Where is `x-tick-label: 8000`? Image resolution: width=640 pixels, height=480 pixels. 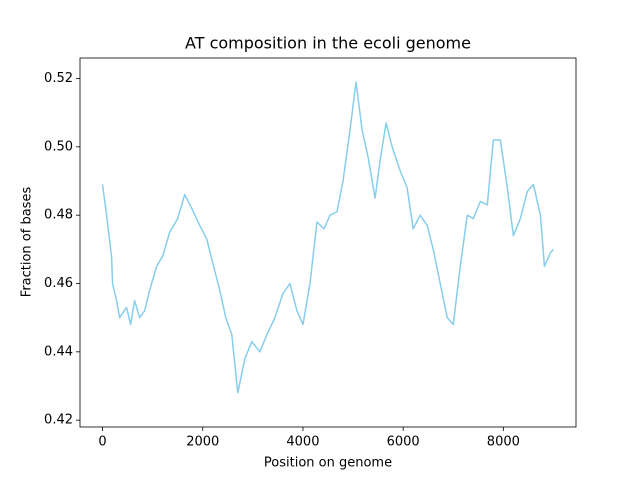
x-tick-label: 8000 is located at coordinates (503, 442).